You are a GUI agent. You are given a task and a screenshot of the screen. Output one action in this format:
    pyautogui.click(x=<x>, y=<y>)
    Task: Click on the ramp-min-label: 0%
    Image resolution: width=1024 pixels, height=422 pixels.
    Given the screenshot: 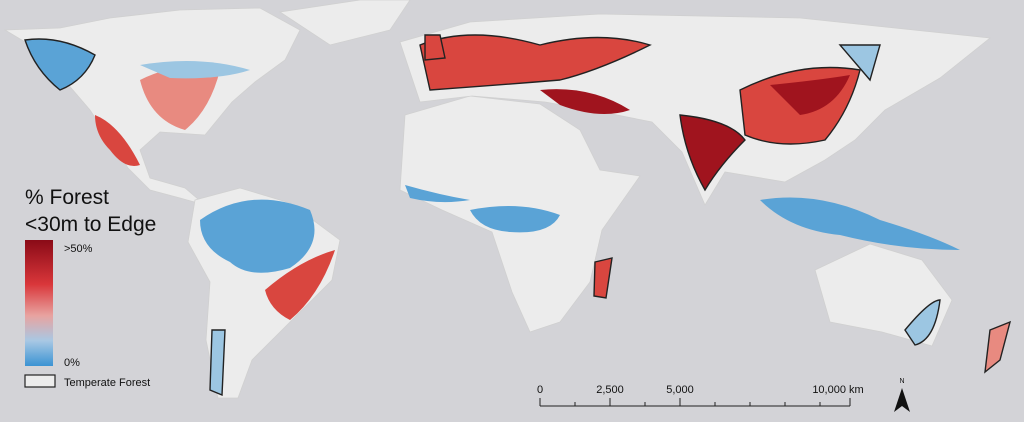 What is the action you would take?
    pyautogui.click(x=72, y=363)
    